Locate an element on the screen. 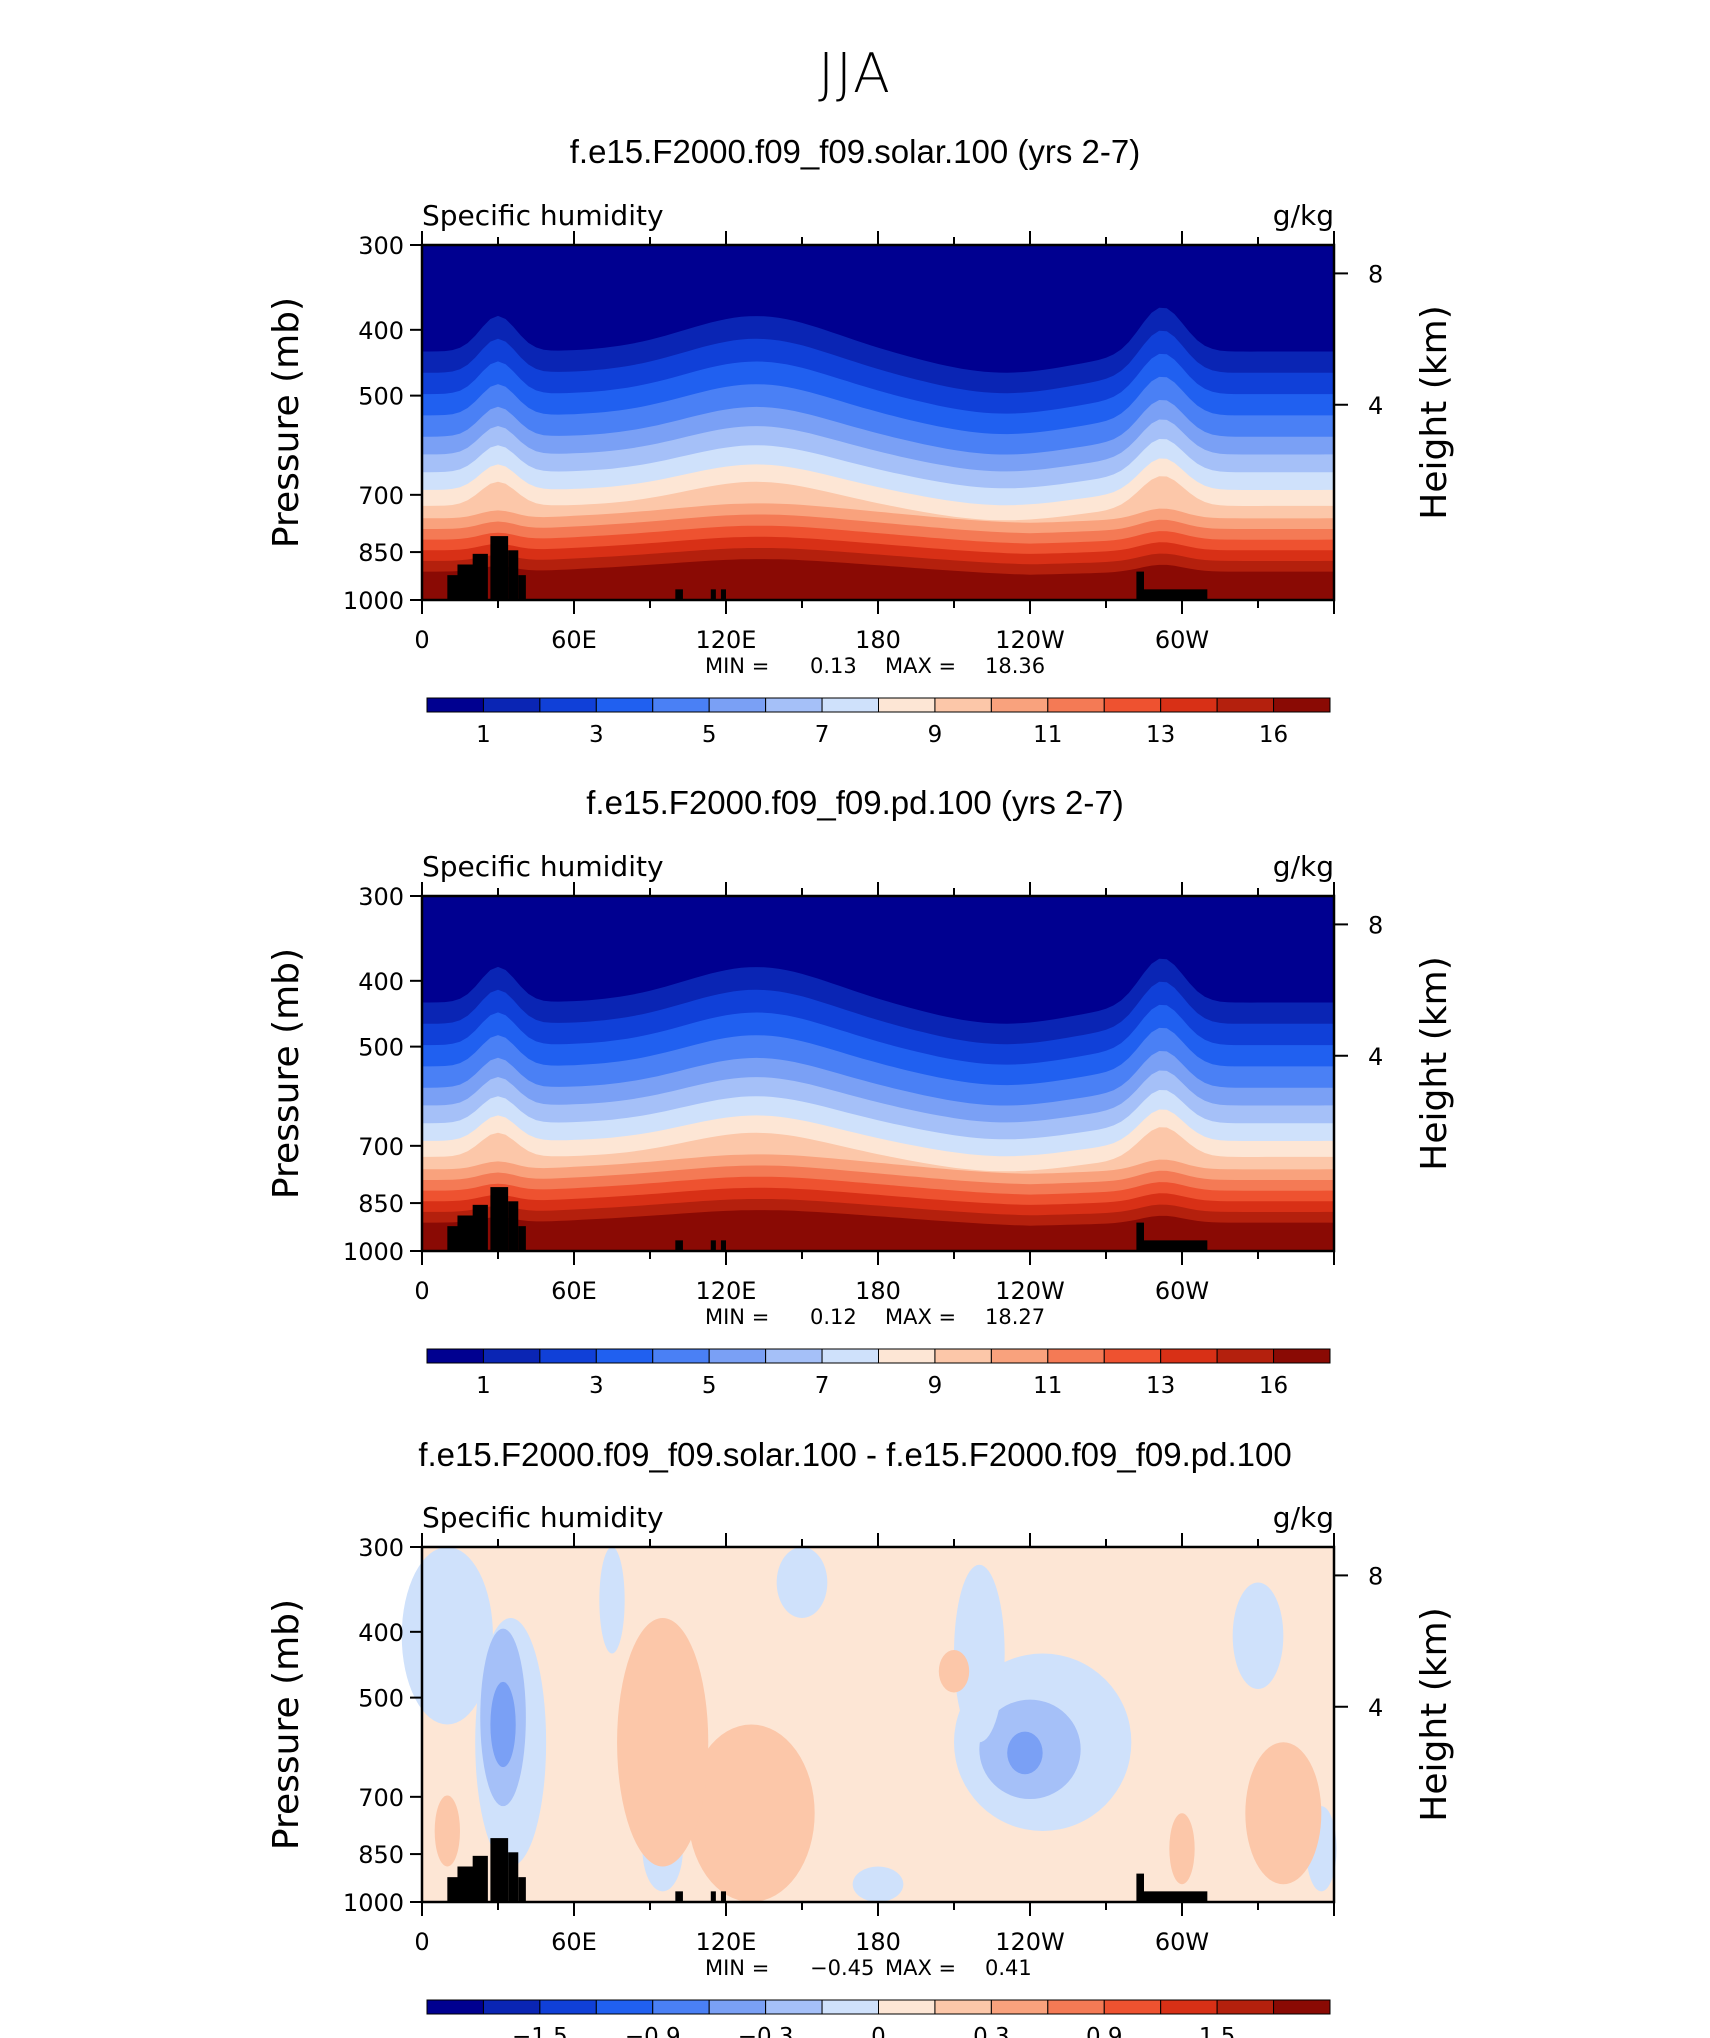 Image resolution: width=1710 pixels, height=2038 pixels. colorbar-label: 11 is located at coordinates (1047, 1386).